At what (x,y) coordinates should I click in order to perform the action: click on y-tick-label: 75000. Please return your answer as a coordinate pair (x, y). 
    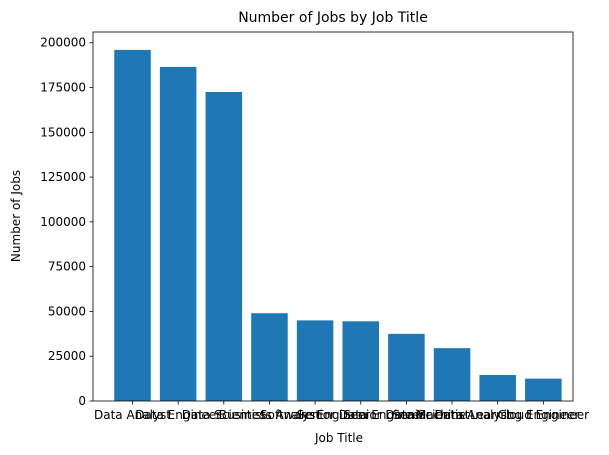
    Looking at the image, I should click on (67, 267).